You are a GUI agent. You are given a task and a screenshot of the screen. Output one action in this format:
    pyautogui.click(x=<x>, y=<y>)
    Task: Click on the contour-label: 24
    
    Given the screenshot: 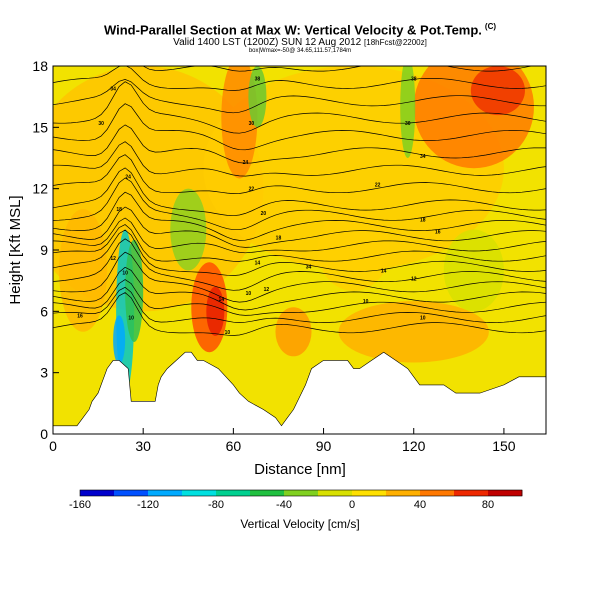 What is the action you would take?
    pyautogui.click(x=128, y=177)
    